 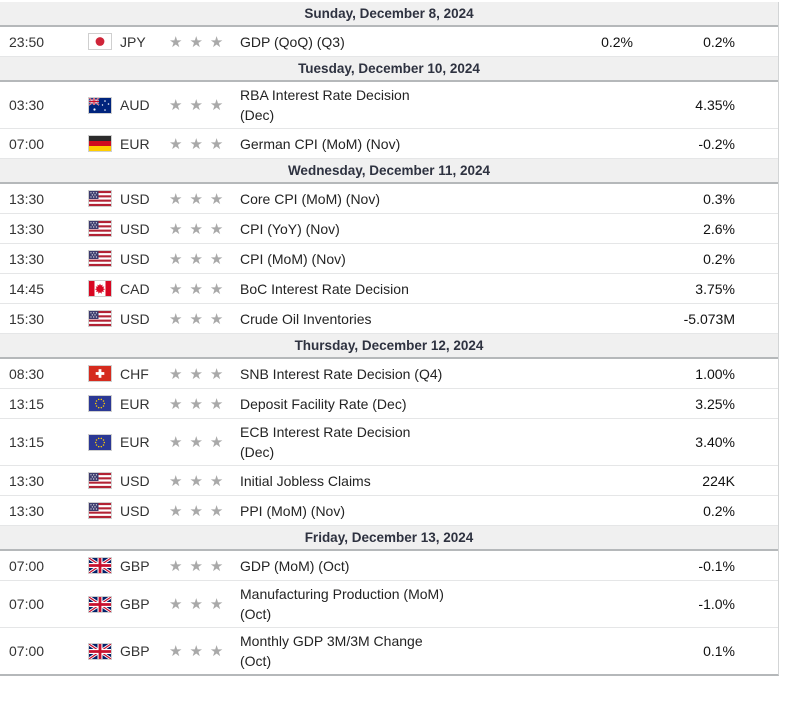 I want to click on currency-cell: GBP, so click(x=124, y=604).